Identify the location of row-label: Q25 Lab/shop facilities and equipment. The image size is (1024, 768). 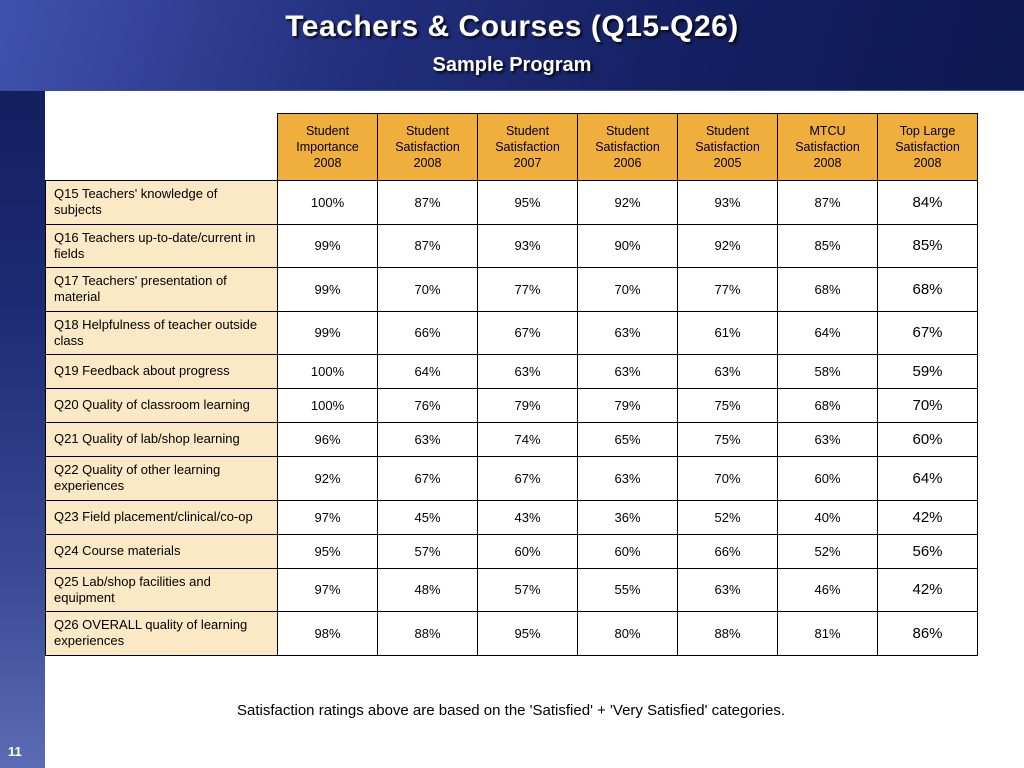
(161, 589).